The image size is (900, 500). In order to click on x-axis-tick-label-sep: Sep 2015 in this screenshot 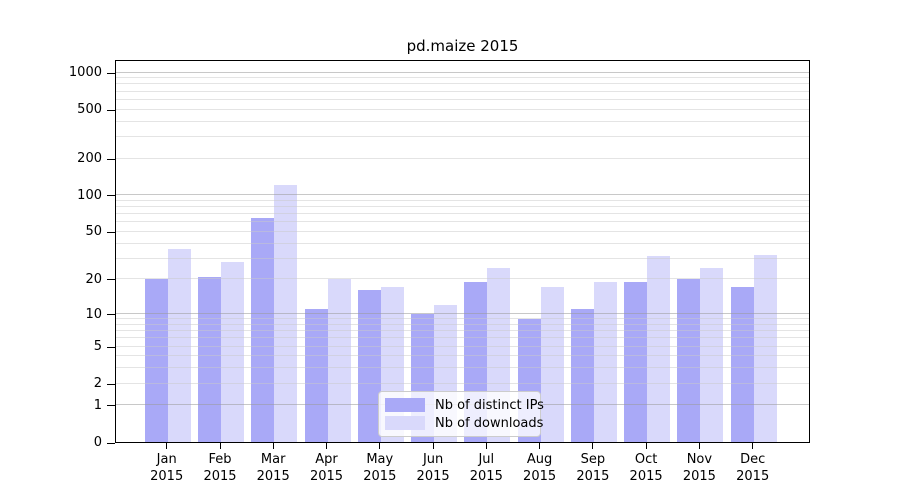, I will do `click(593, 468)`.